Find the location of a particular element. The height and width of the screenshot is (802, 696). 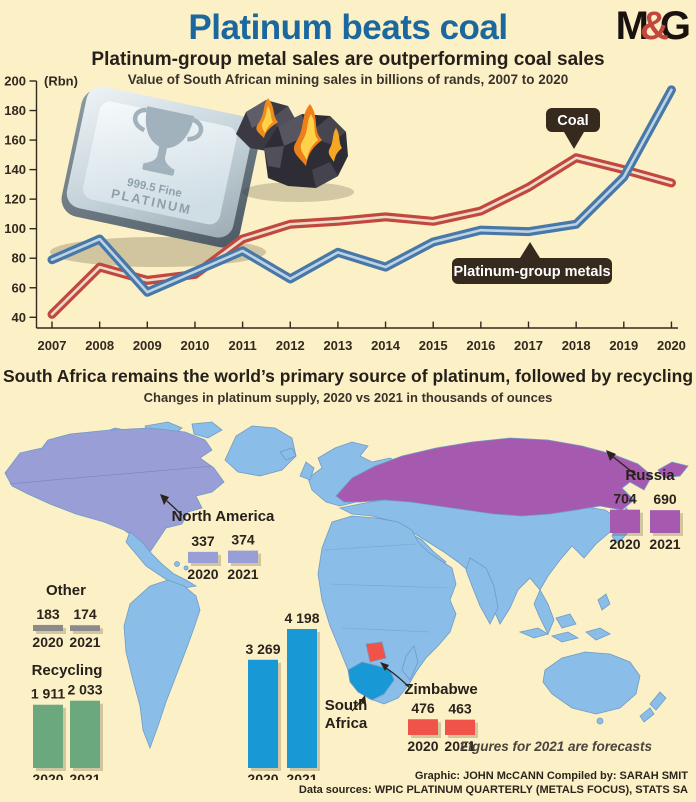

bar-russia-2021 is located at coordinates (665, 521).